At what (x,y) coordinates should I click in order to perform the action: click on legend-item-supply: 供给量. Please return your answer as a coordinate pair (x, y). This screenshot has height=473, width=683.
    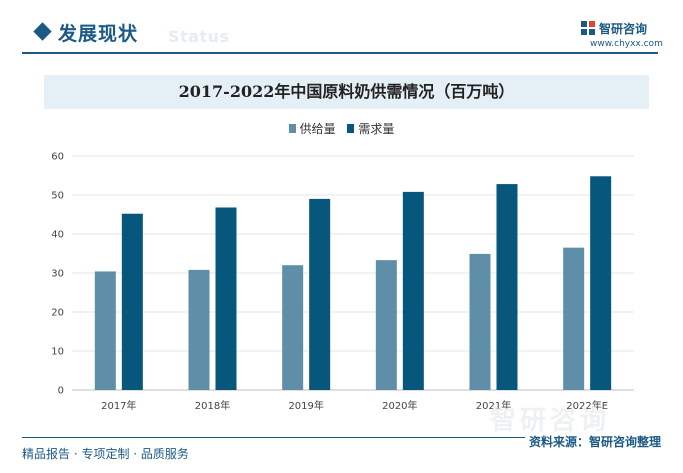
    Looking at the image, I should click on (312, 128).